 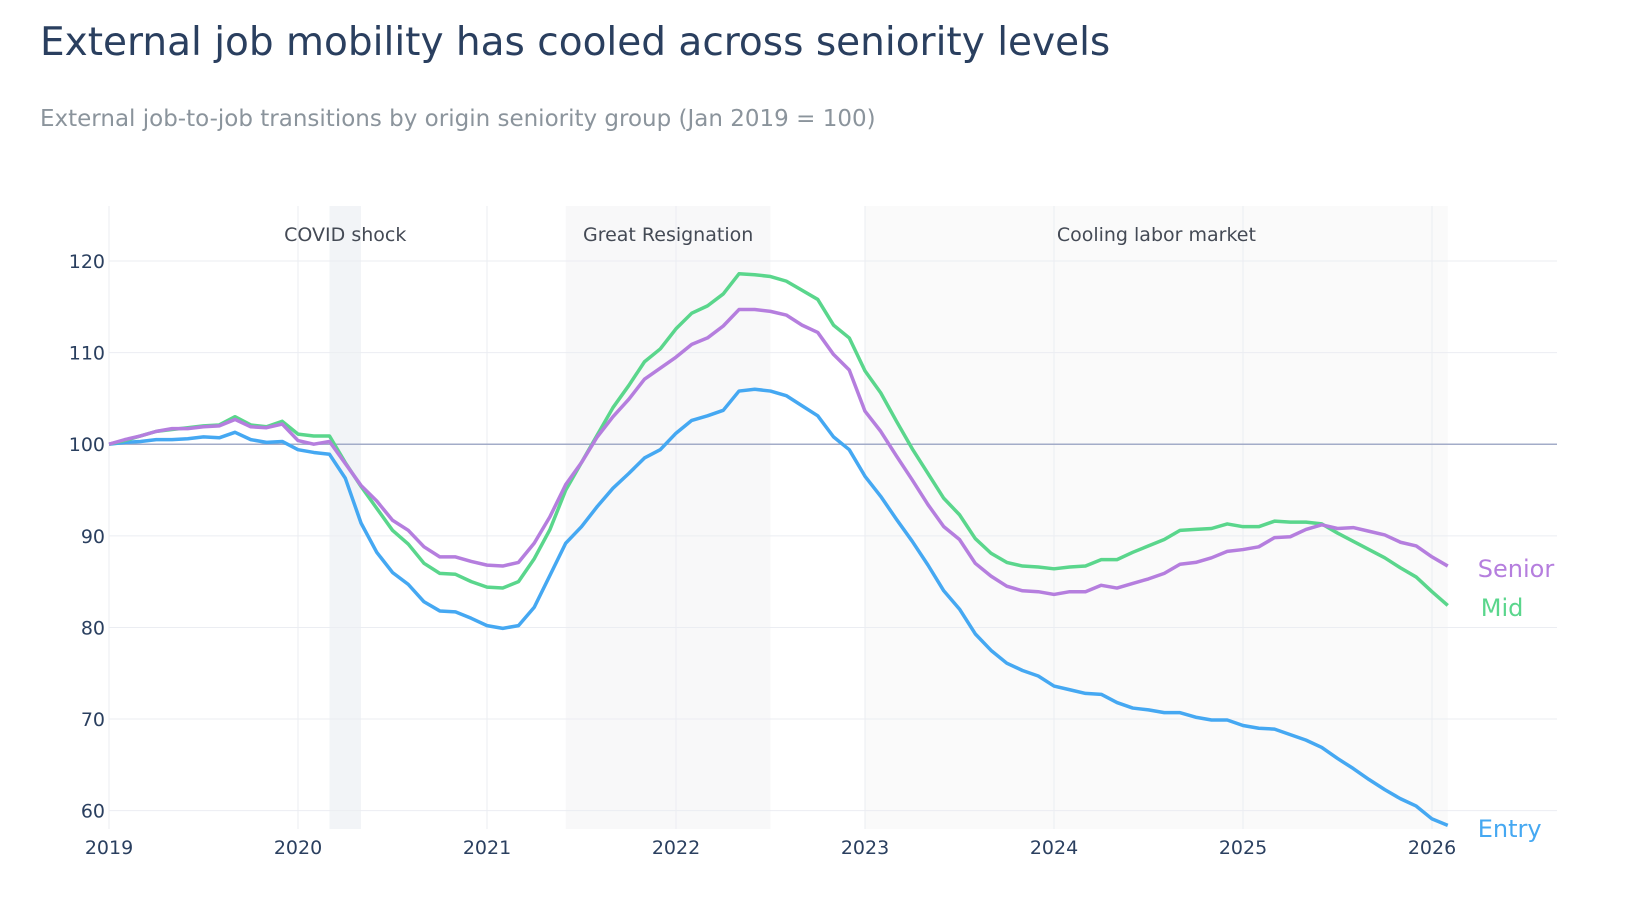 I want to click on period-label: COVID shock, so click(x=345, y=235).